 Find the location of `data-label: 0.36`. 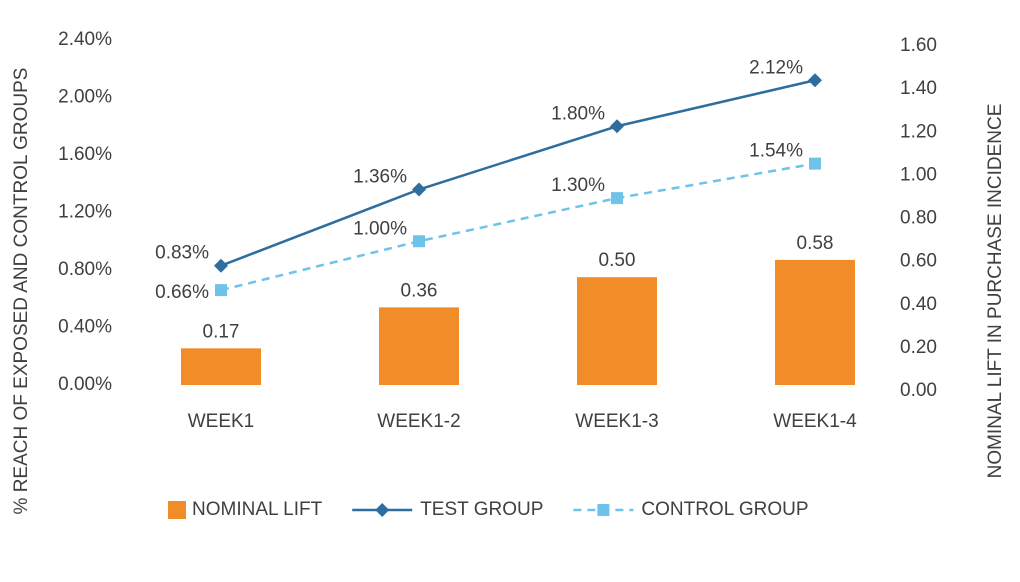

data-label: 0.36 is located at coordinates (419, 290).